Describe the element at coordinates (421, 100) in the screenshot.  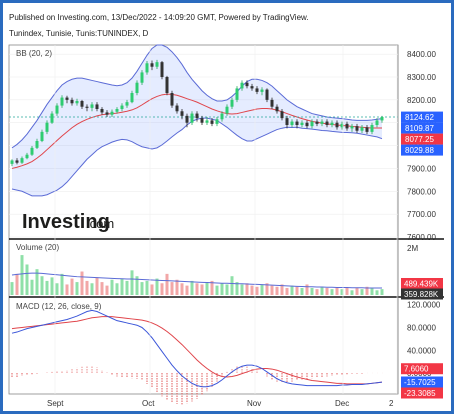
I see `price-tick-label: 8200.00` at that location.